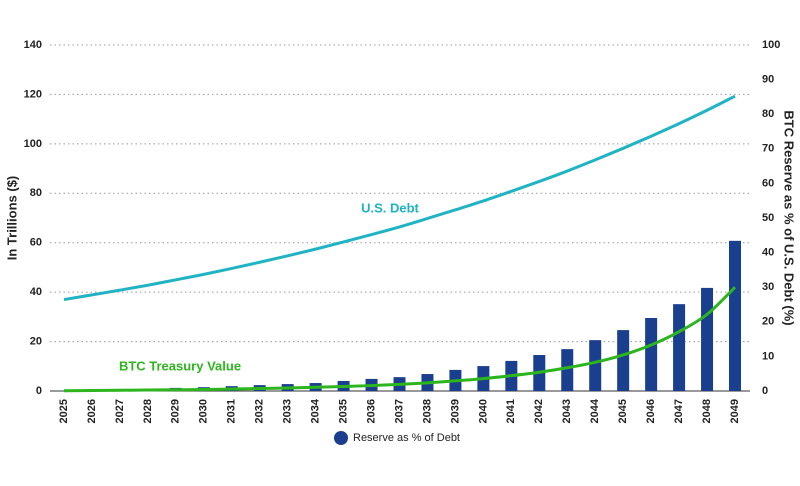 This screenshot has height=486, width=800. Describe the element at coordinates (260, 411) in the screenshot. I see `x-tick-label: 2032` at that location.